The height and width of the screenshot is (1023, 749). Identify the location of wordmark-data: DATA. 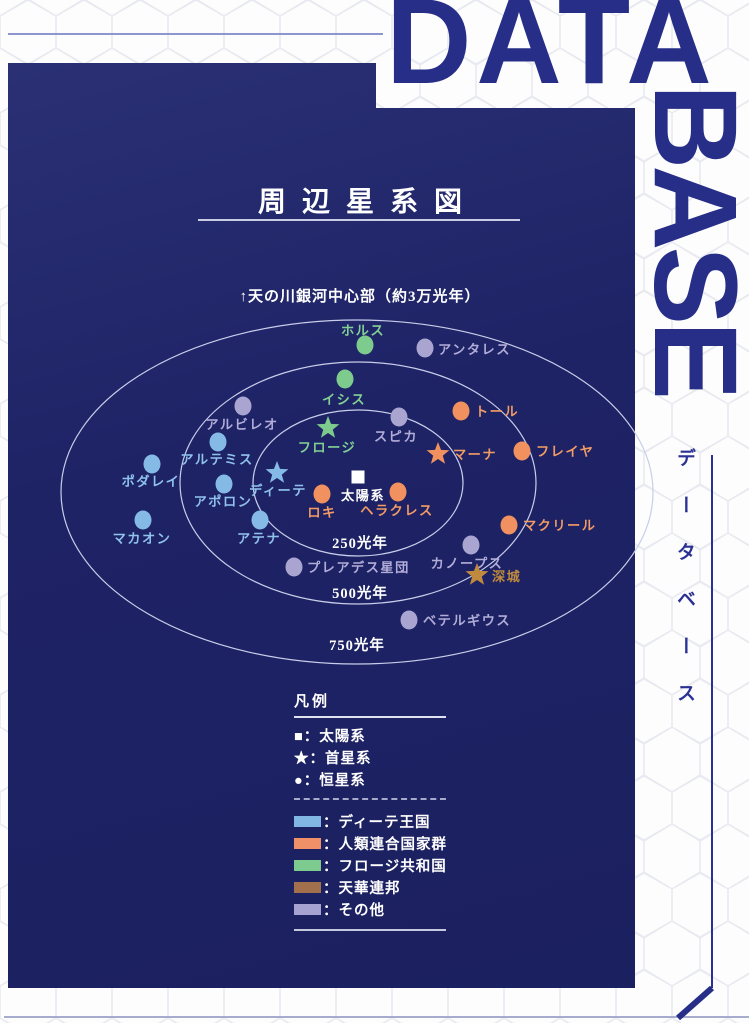
(551, 54).